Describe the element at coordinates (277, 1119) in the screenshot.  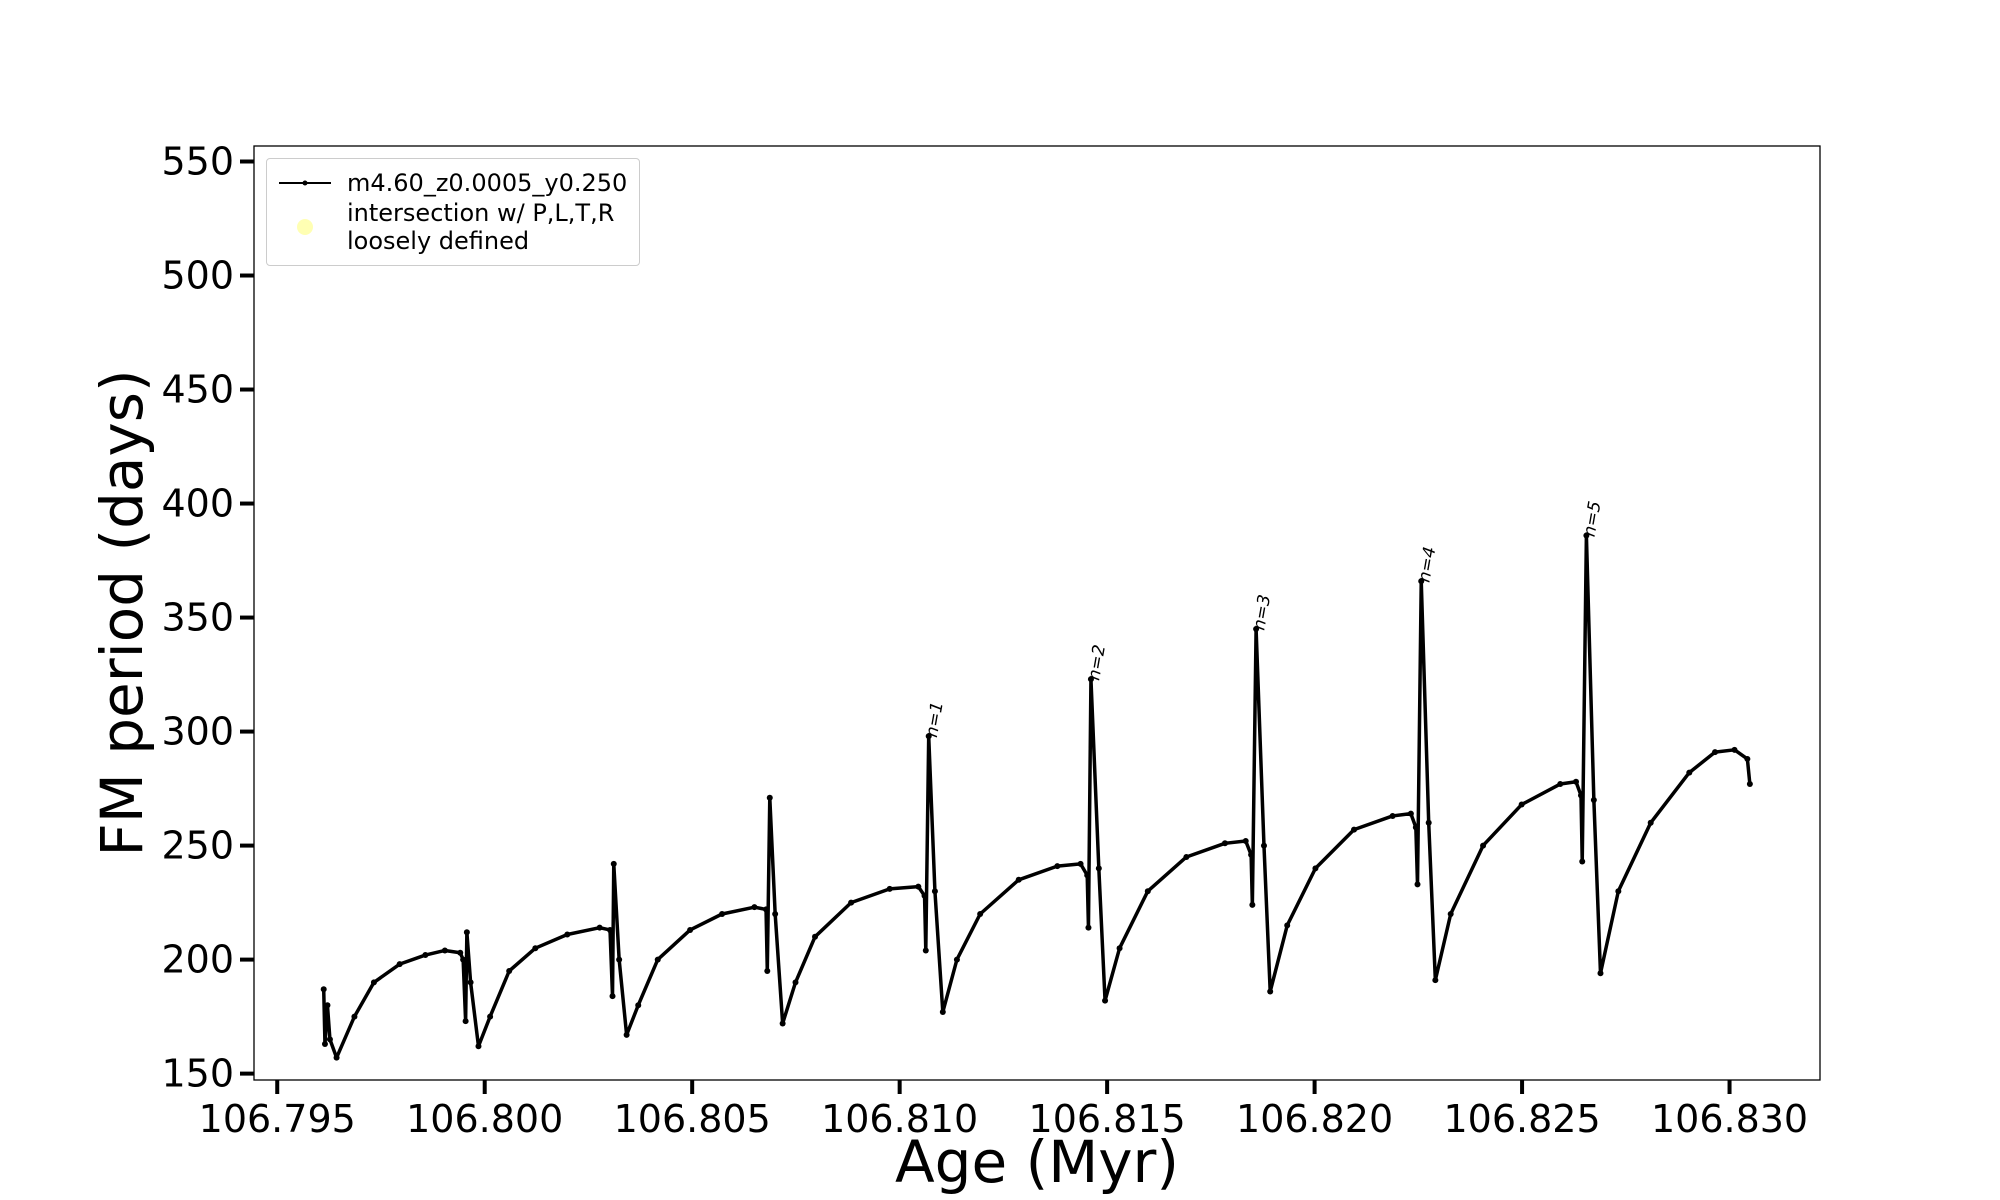
I see `x-tick-label: 106.795` at that location.